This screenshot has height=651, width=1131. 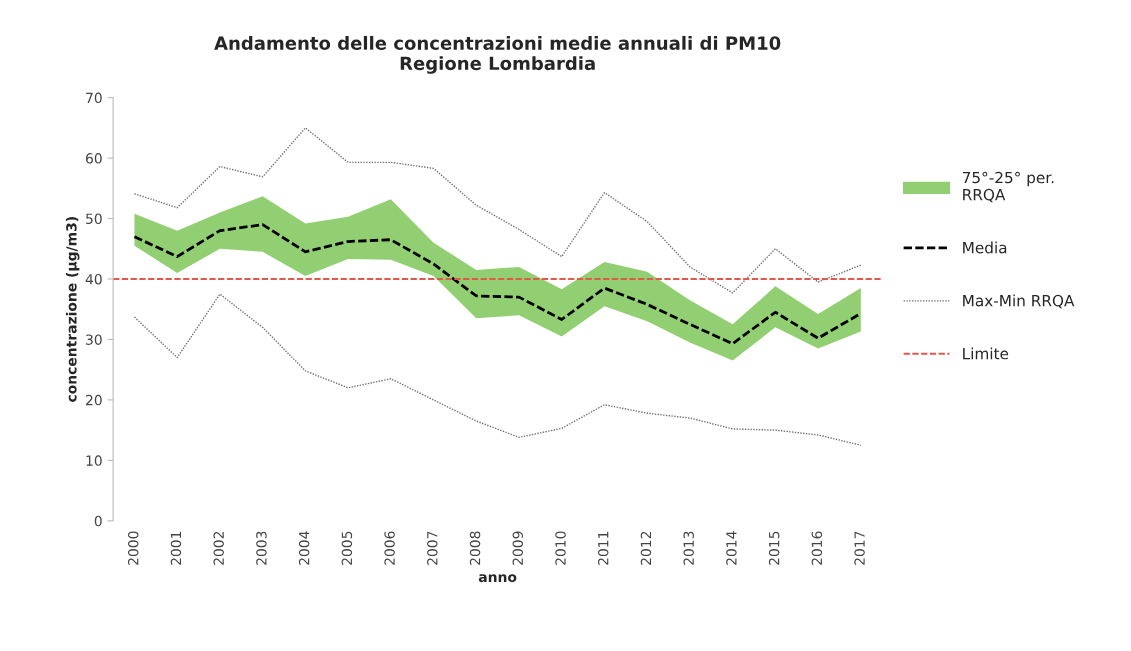 What do you see at coordinates (72, 309) in the screenshot?
I see `y-axis-title: concentrazione (µg/m3)` at bounding box center [72, 309].